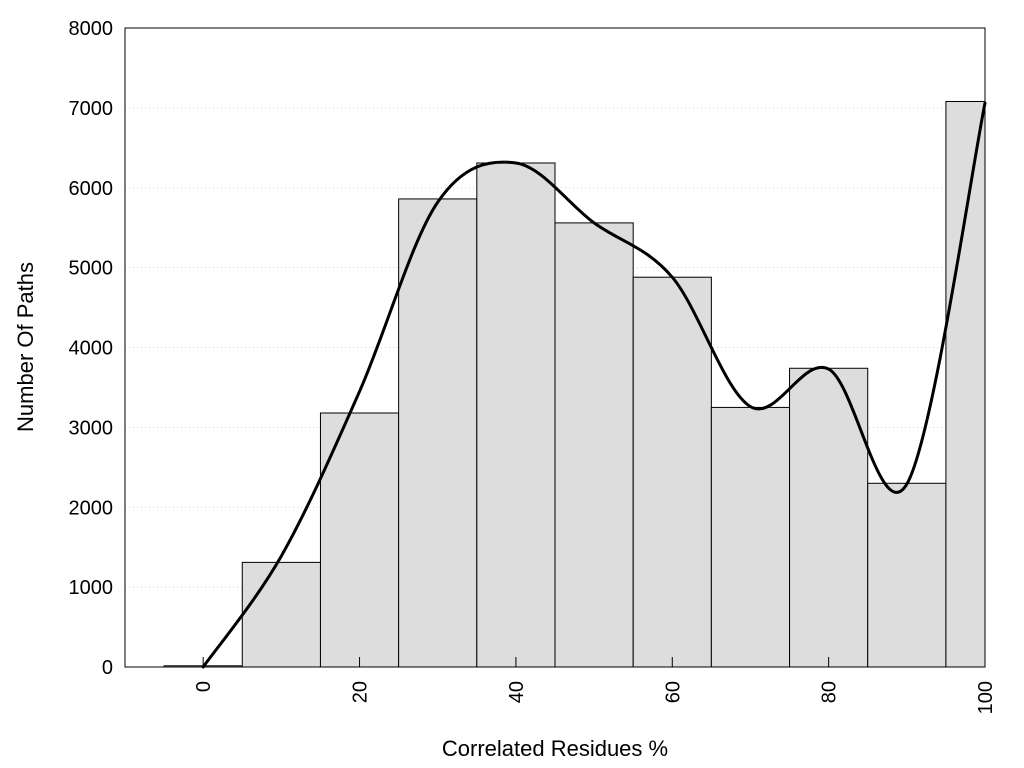 The width and height of the screenshot is (1024, 768). I want to click on x-tick-label: 100, so click(986, 697).